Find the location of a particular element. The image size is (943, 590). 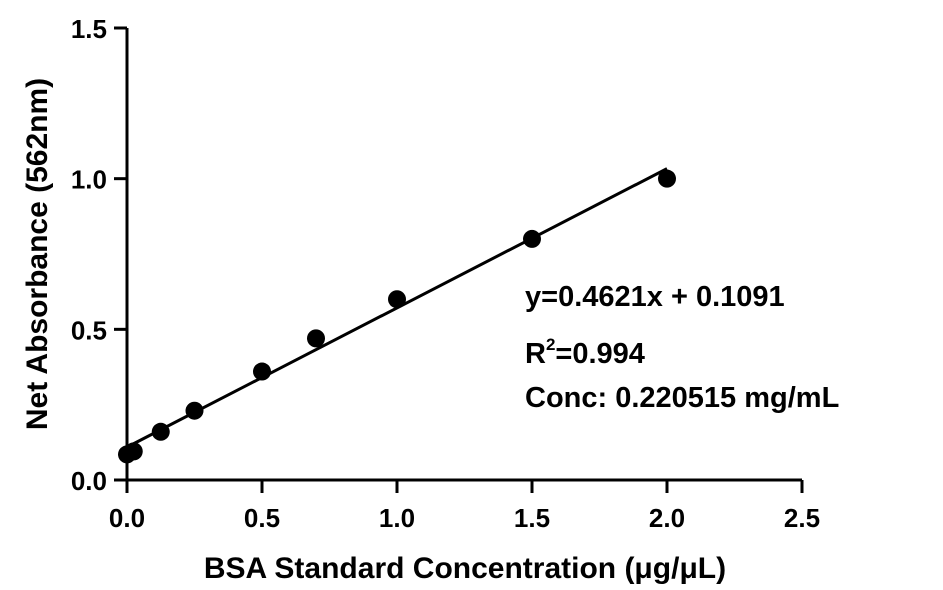

x-tick-label: 0.5 is located at coordinates (262, 518).